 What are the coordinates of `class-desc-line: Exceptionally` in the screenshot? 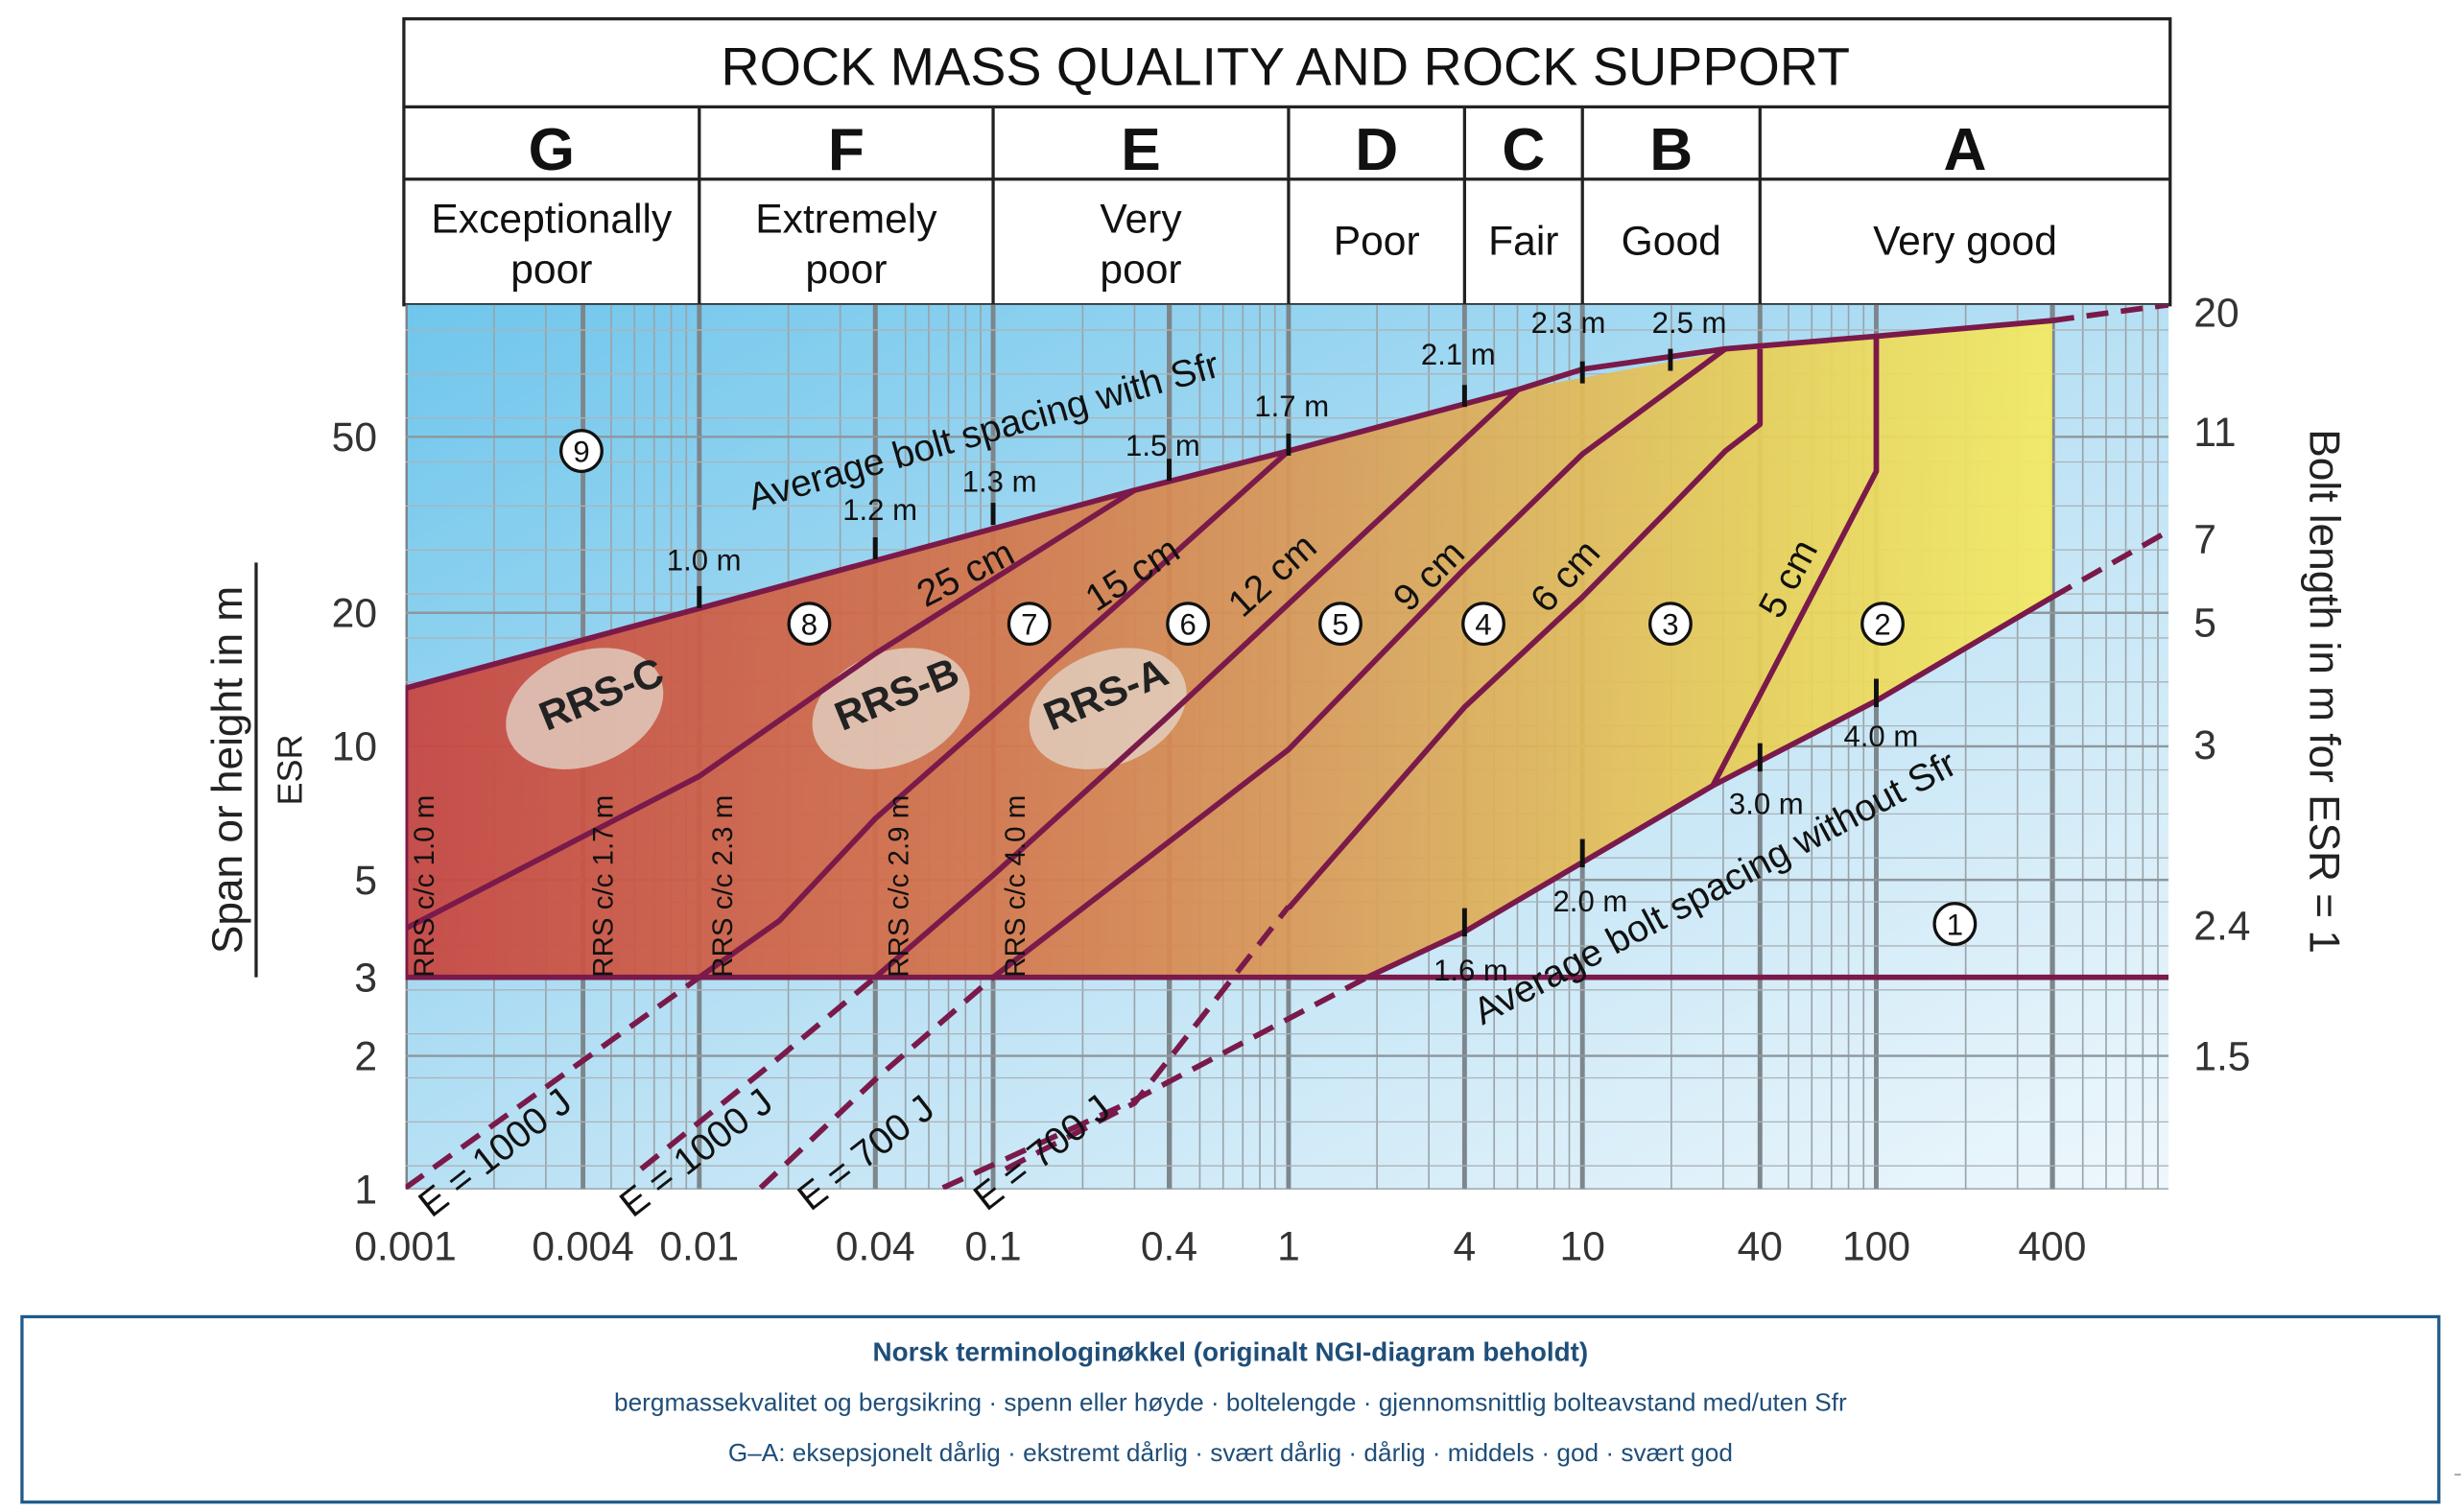 It's located at (552, 219).